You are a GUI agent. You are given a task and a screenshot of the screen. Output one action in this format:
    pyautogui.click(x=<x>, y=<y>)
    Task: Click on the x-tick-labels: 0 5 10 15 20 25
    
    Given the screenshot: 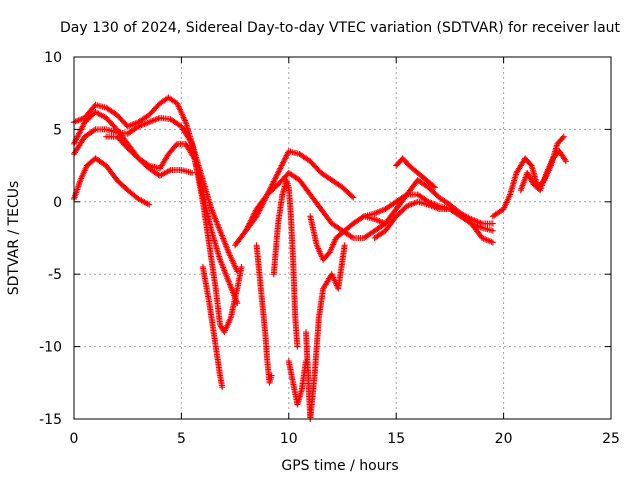 What is the action you would take?
    pyautogui.click(x=345, y=439)
    